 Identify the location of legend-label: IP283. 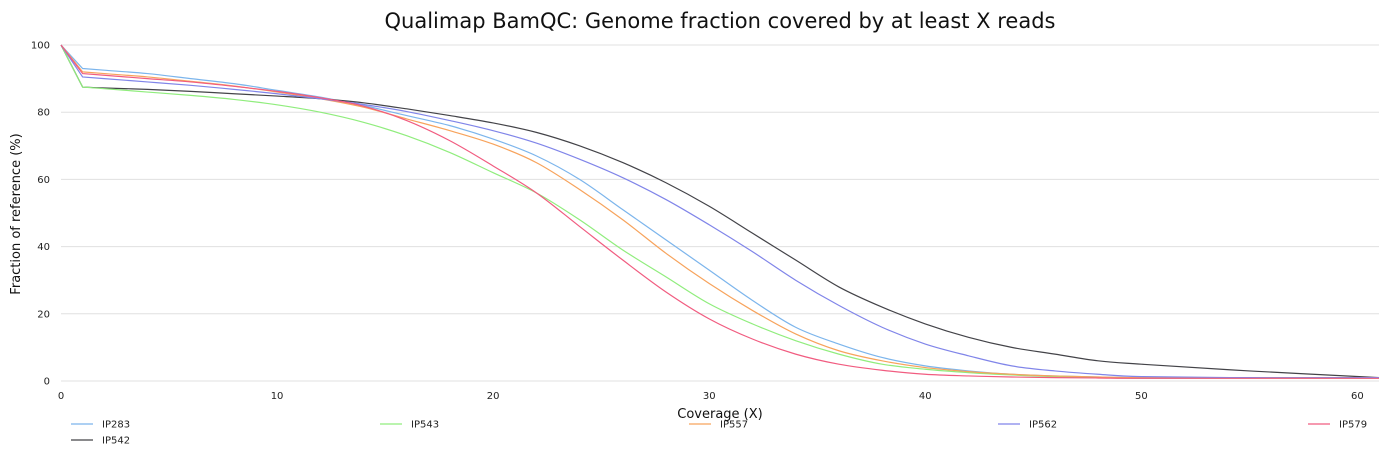
(116, 425).